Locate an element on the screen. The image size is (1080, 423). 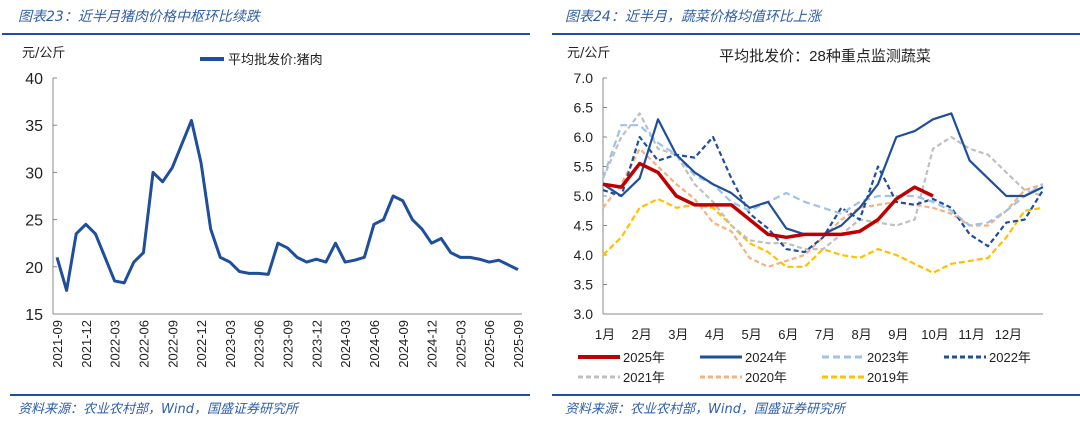
left-x-tick-label: 2023-06 is located at coordinates (259, 344).